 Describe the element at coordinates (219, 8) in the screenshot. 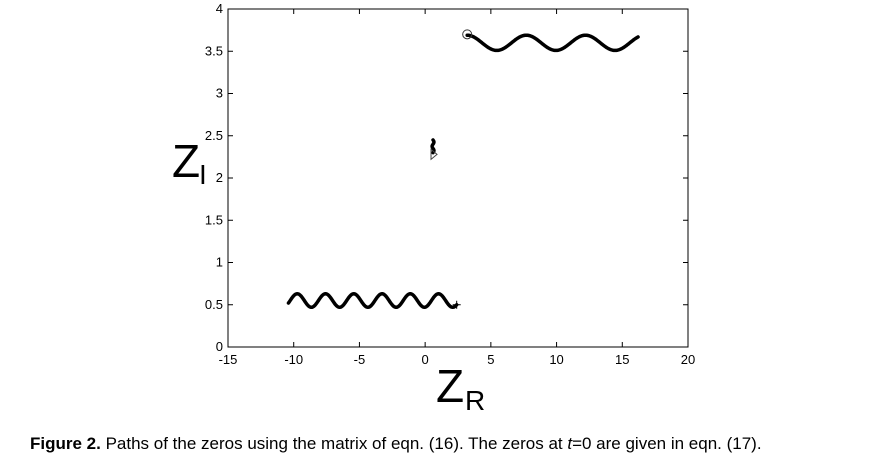

I see `y-tick-label: 4` at that location.